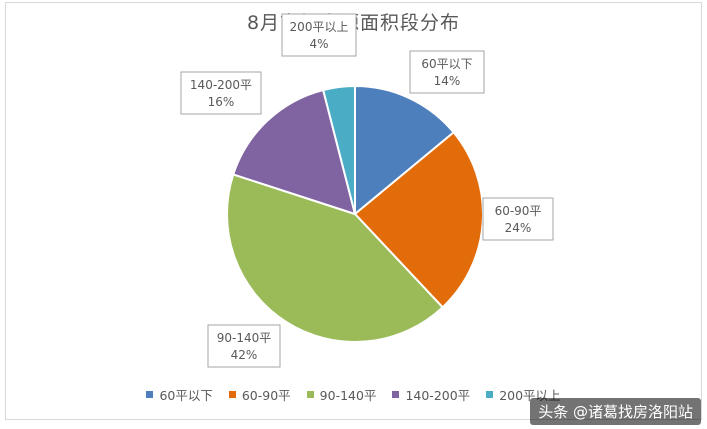  I want to click on legend: 60平以下 60-90平 90-140平 140-200平 200平以上, so click(353, 394).